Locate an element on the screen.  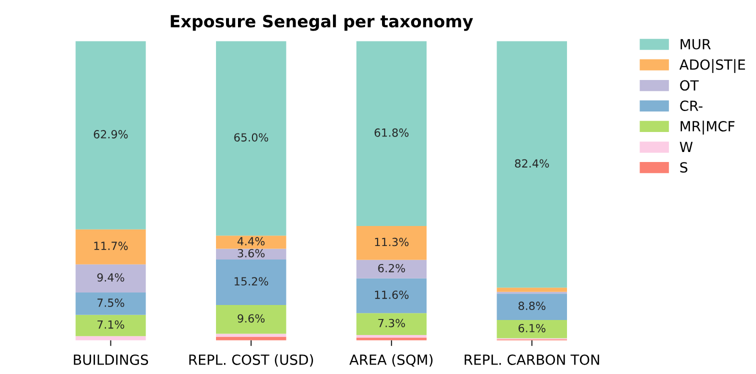
legend-label: ADO|ST|E is located at coordinates (712, 66).